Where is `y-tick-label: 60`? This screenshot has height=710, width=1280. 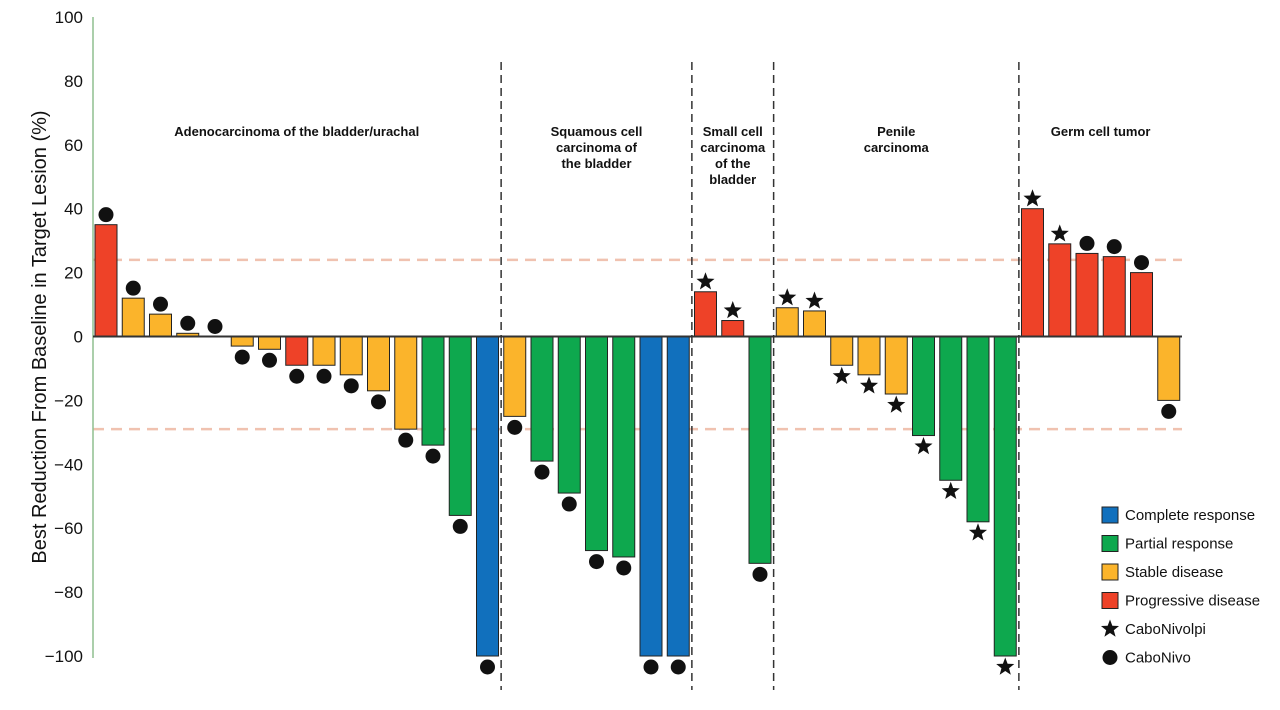 y-tick-label: 60 is located at coordinates (73, 145).